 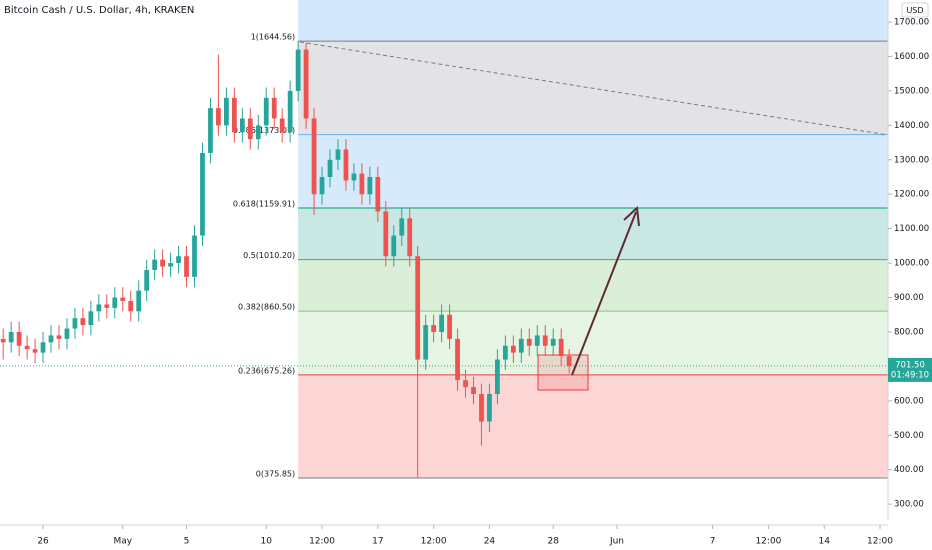 I want to click on chart-title: Bitcoin Cash / U.S. Dollar, 4h, KRAKEN, so click(x=99, y=10).